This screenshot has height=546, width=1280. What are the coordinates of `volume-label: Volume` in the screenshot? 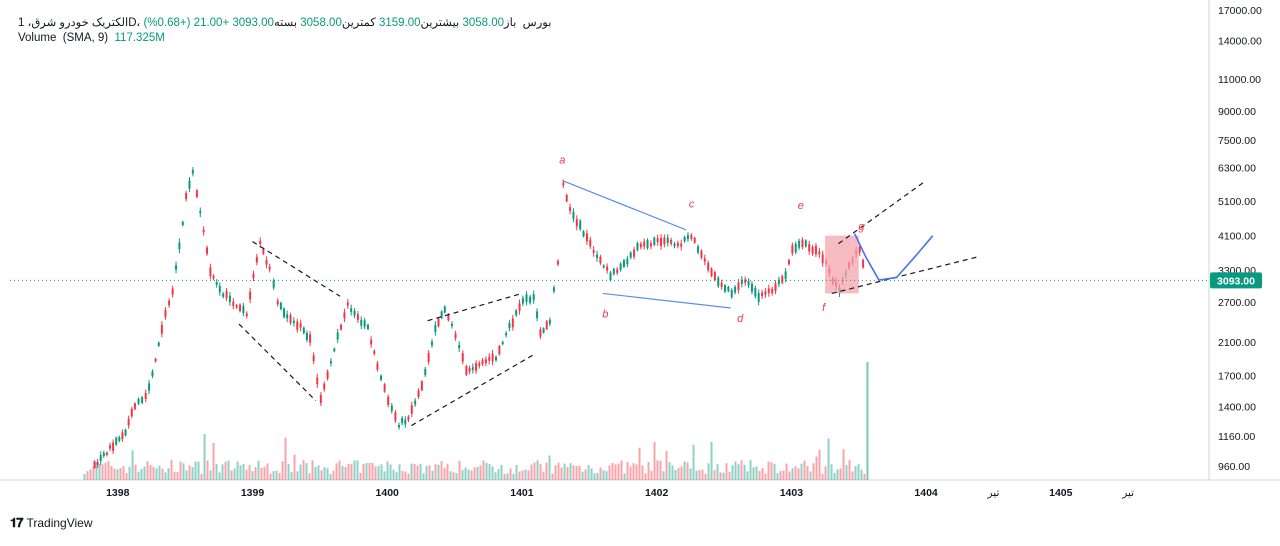 It's located at (37, 38).